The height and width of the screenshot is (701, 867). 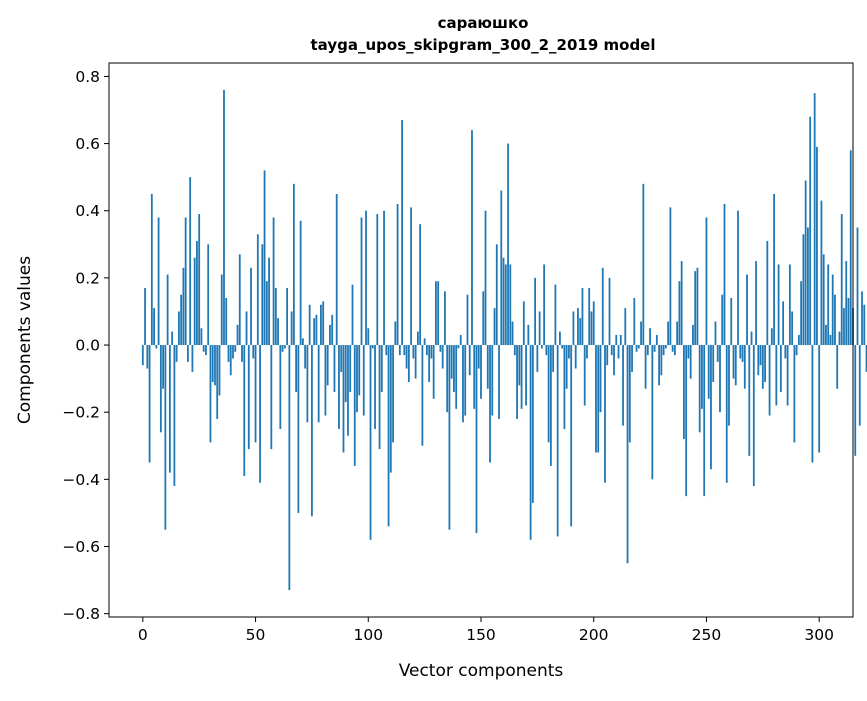 I want to click on x-tick-label: 50, so click(x=256, y=635).